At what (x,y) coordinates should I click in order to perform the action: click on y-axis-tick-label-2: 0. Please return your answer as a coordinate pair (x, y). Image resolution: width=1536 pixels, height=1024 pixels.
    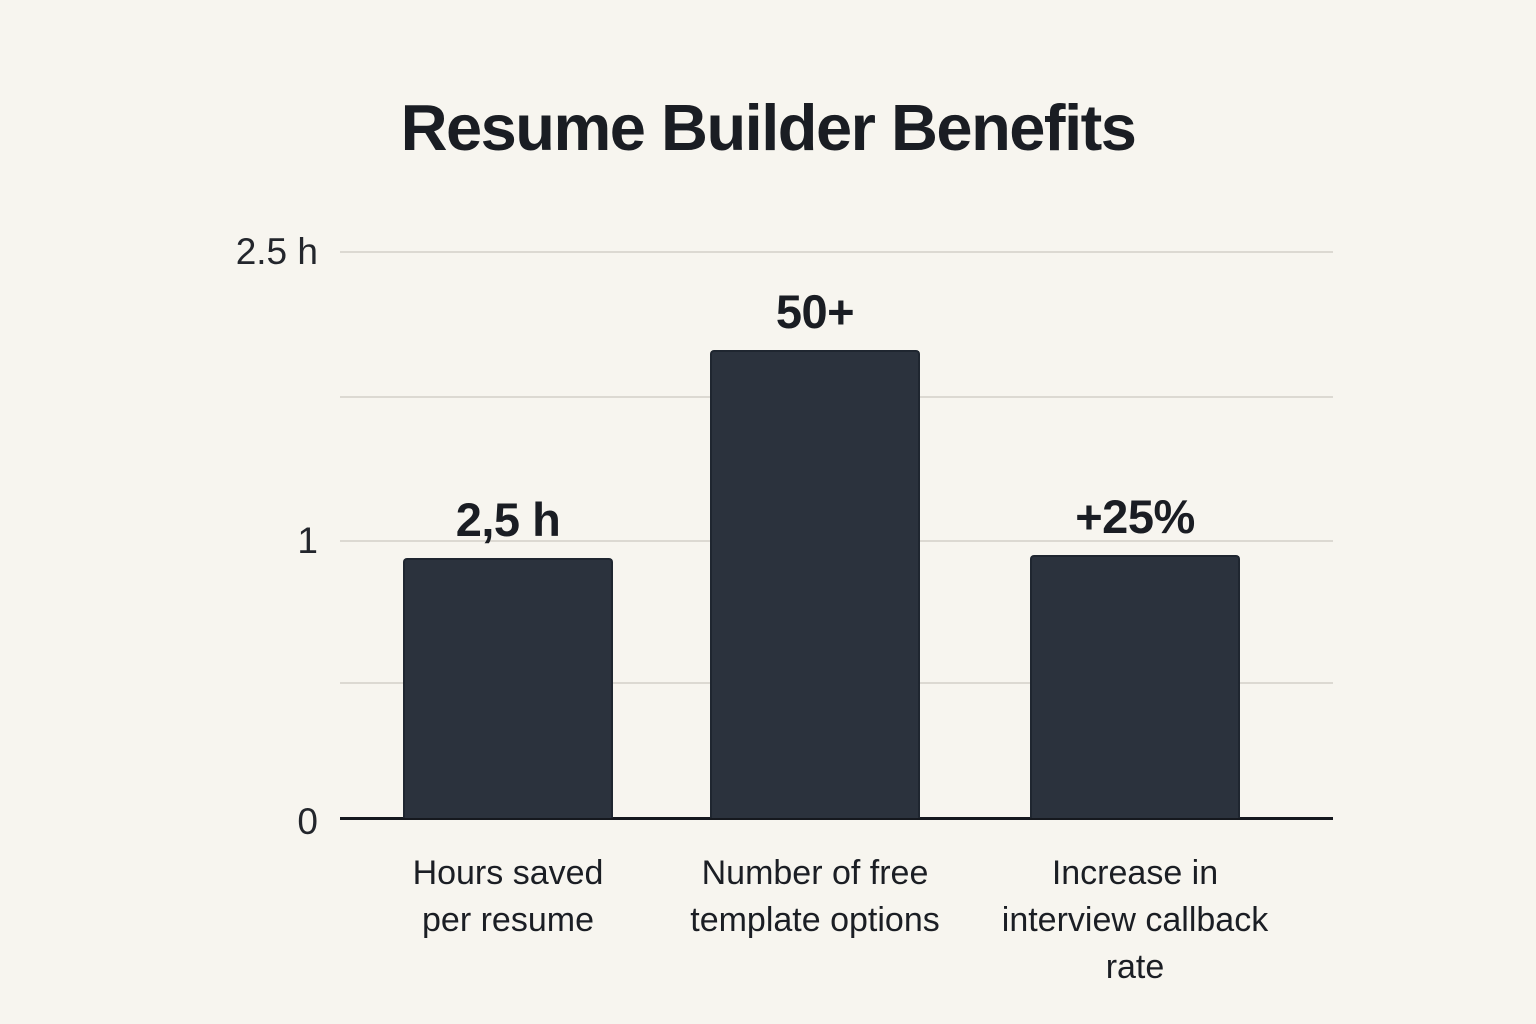
    Looking at the image, I should click on (307, 821).